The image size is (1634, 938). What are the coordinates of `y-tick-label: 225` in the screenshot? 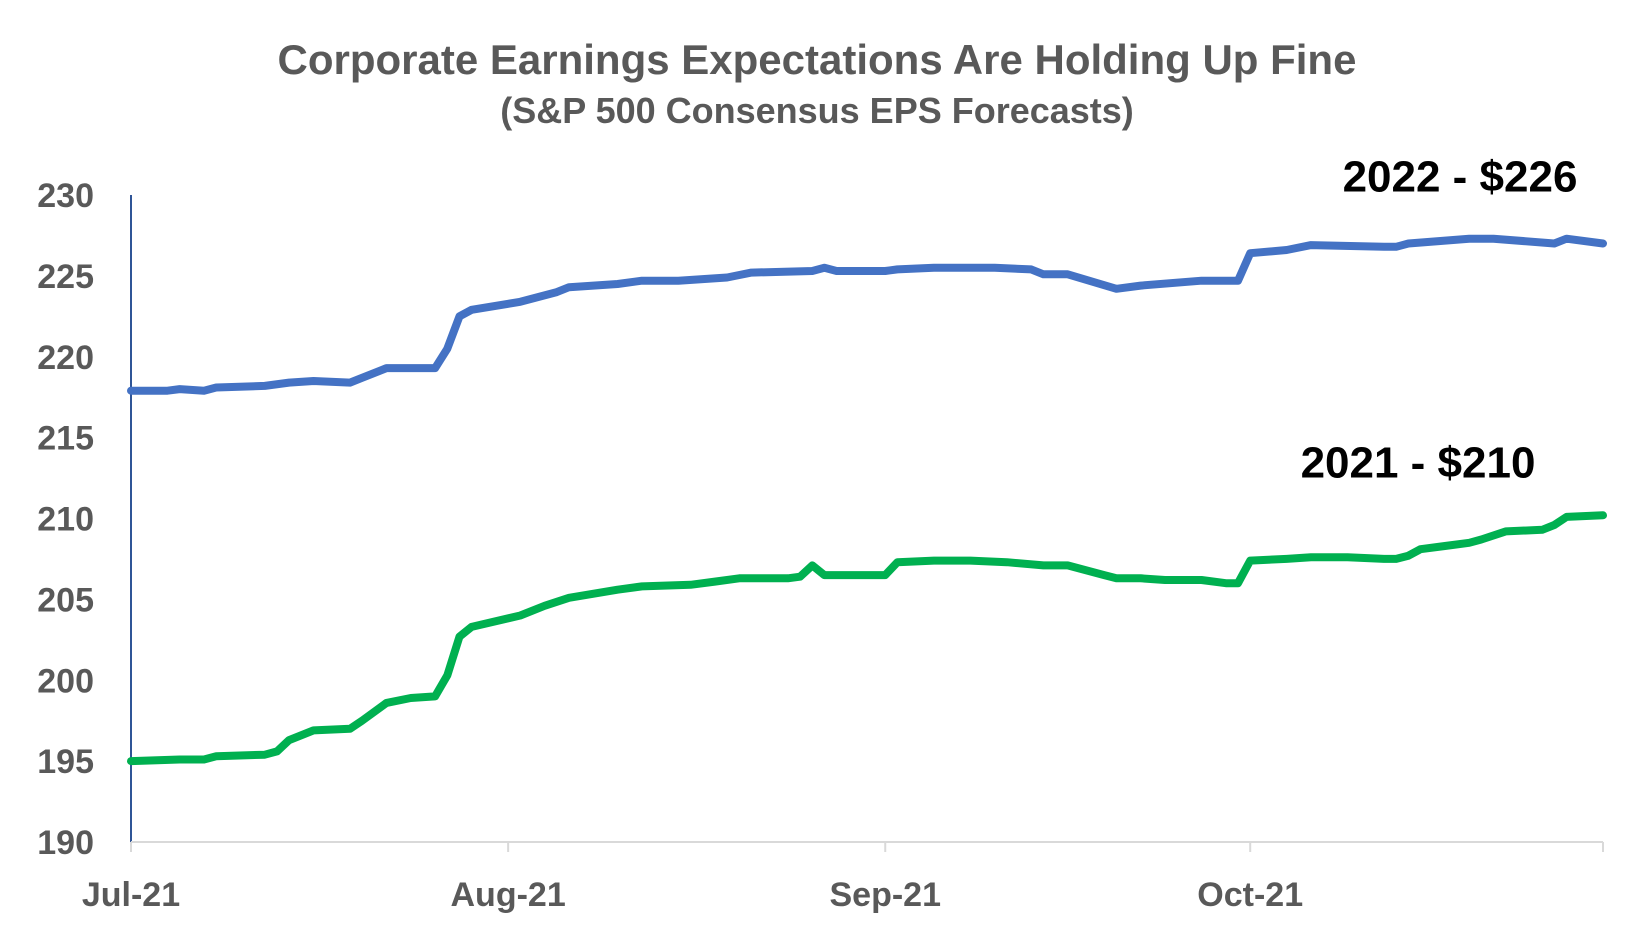 It's located at (65, 277).